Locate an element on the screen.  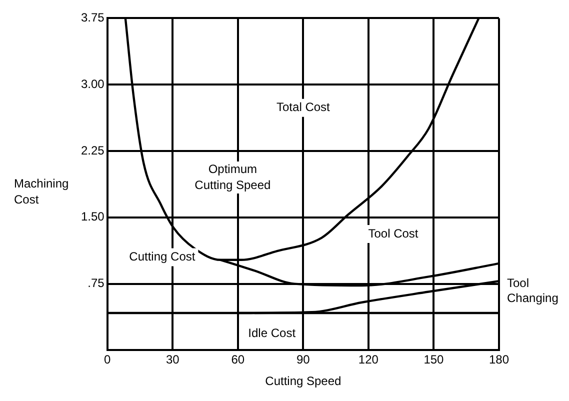
annotation: Optimum Cutting Speed is located at coordinates (232, 177).